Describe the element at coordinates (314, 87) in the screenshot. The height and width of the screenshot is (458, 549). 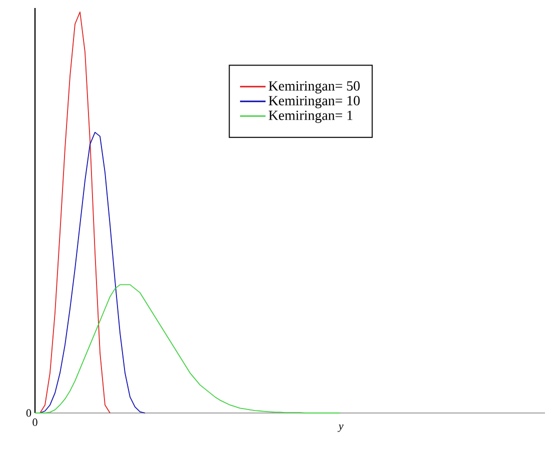
I see `legend-label: Kemiringan= 50` at that location.